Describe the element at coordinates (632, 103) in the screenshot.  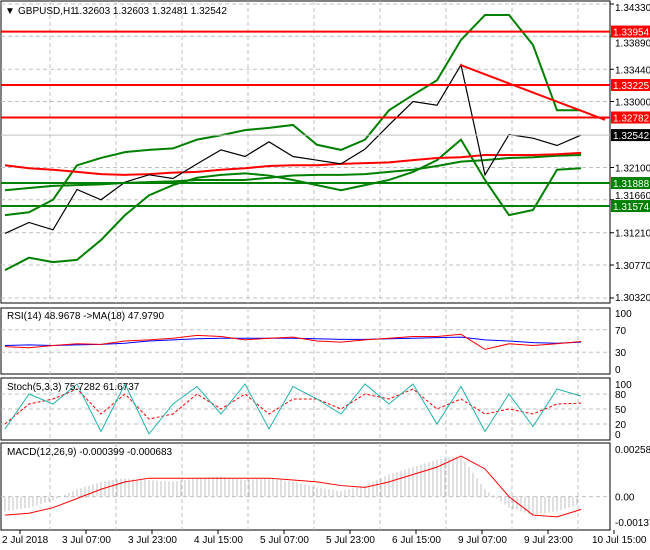
I see `y-tick-label: 1.33000` at that location.